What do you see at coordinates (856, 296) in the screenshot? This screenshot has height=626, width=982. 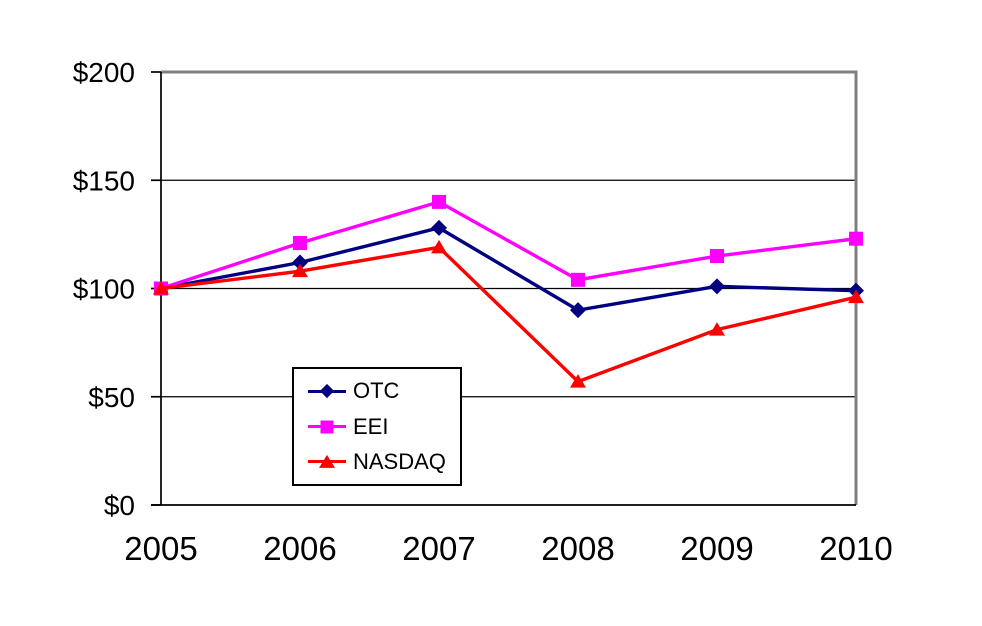 I see `marker-nasdaq-2010` at bounding box center [856, 296].